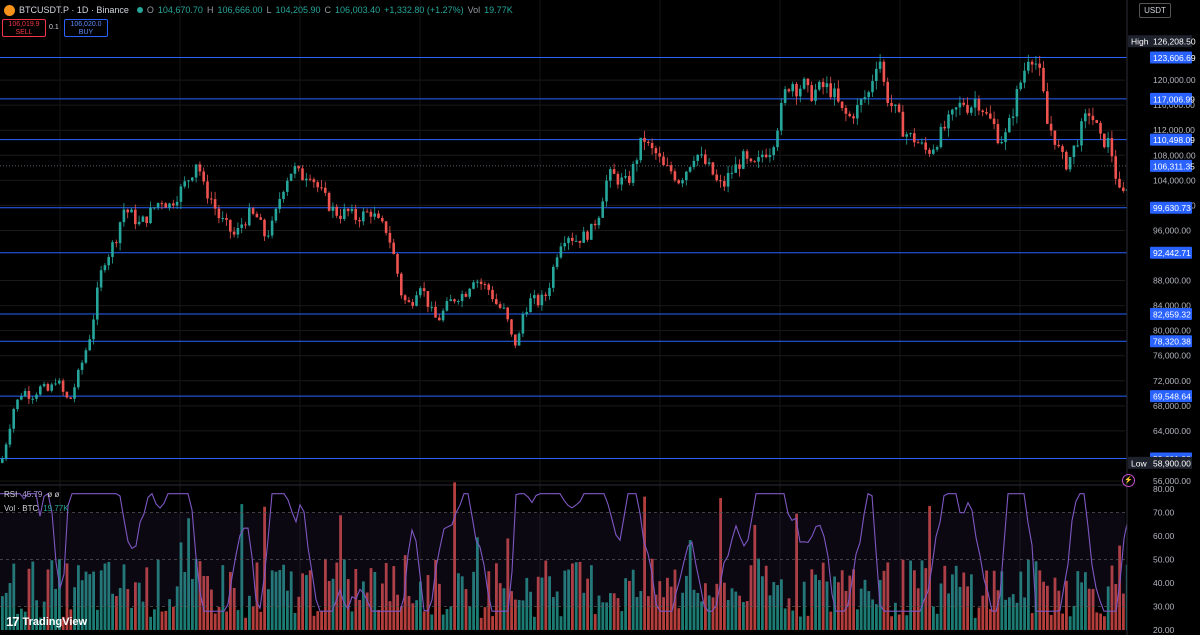 Image resolution: width=1200 pixels, height=635 pixels. What do you see at coordinates (1164, 536) in the screenshot?
I see `rsi-tick-label: 60.00` at bounding box center [1164, 536].